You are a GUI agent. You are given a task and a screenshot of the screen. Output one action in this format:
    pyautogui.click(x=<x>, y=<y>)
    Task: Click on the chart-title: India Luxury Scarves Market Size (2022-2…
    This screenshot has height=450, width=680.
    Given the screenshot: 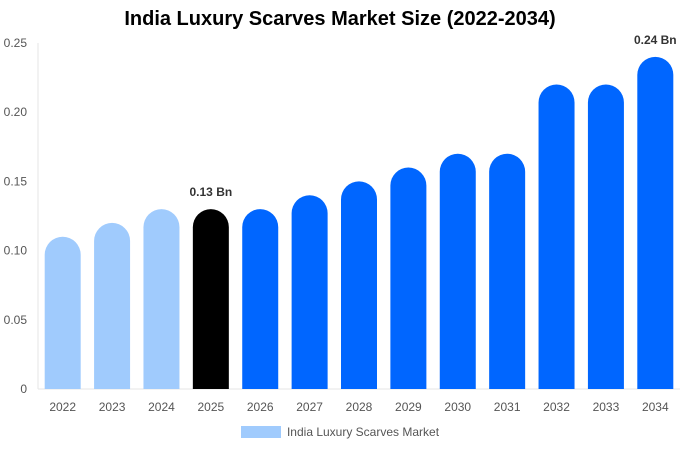 What is the action you would take?
    pyautogui.click(x=340, y=19)
    